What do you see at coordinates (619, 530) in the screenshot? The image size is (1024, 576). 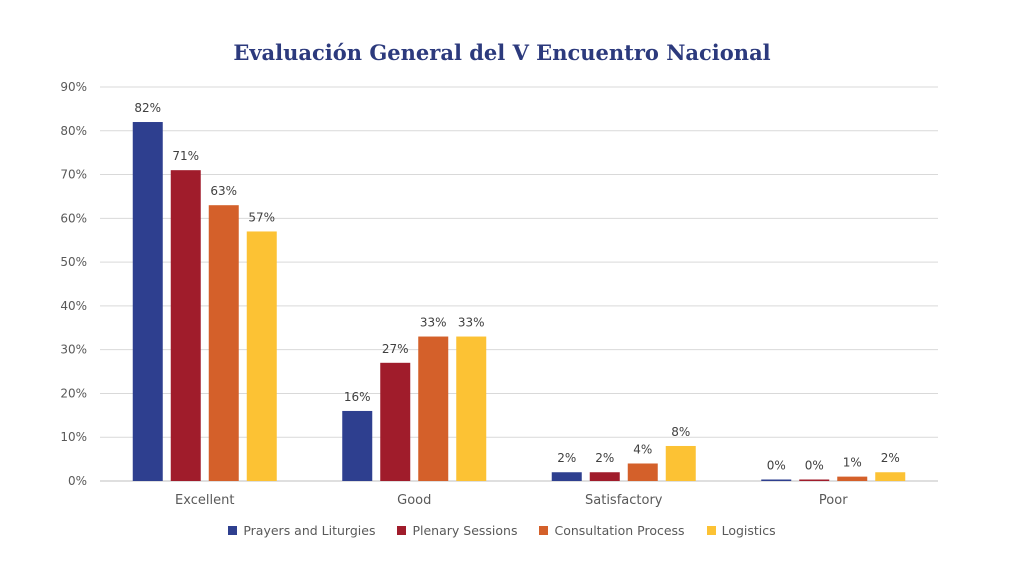 I see `legend-label: Consultation Process` at bounding box center [619, 530].